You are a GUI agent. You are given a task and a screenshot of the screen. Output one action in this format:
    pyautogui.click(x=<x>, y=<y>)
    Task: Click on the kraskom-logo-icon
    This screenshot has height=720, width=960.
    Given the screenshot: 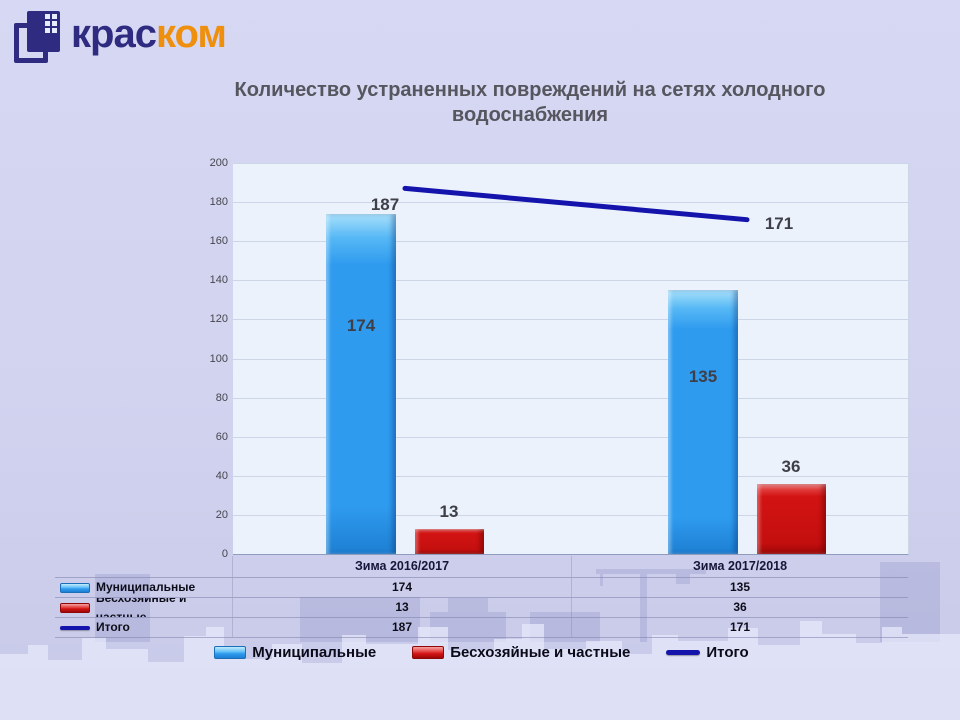 What is the action you would take?
    pyautogui.click(x=39, y=35)
    